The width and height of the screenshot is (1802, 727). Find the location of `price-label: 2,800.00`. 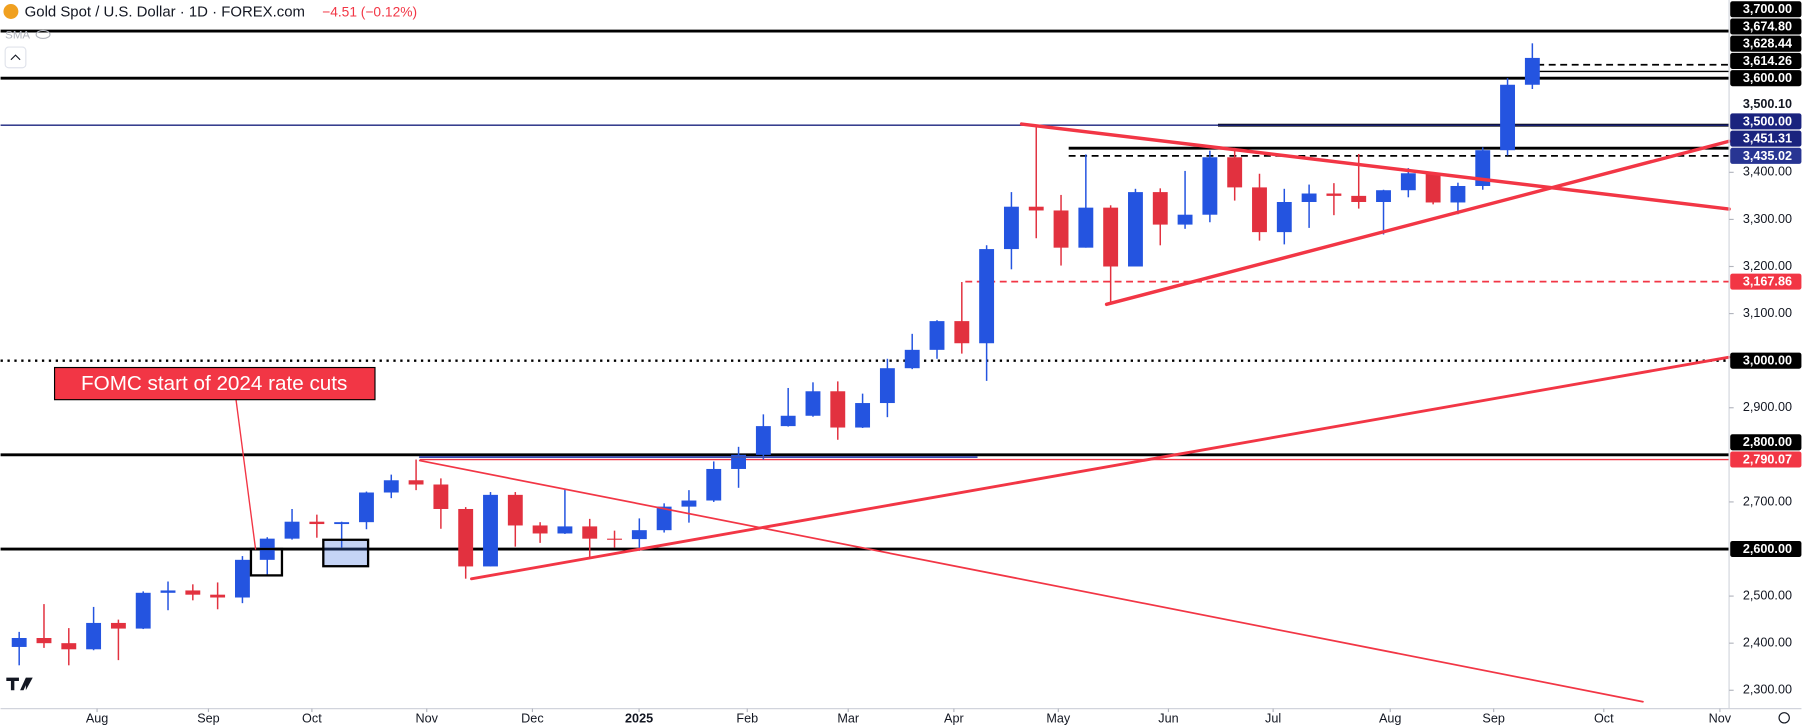

price-label: 2,800.00 is located at coordinates (1767, 442).